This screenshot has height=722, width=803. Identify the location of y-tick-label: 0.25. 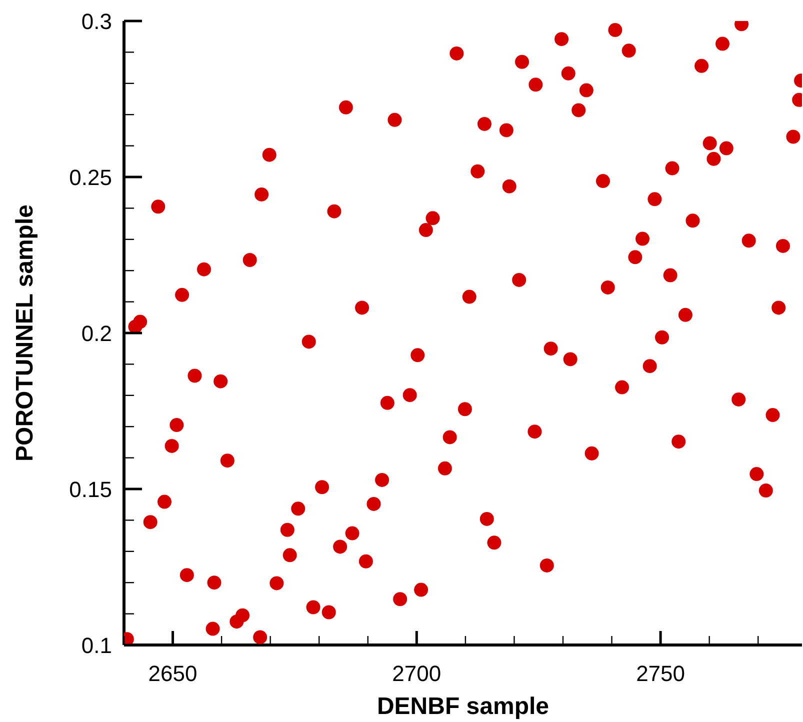
(90, 177).